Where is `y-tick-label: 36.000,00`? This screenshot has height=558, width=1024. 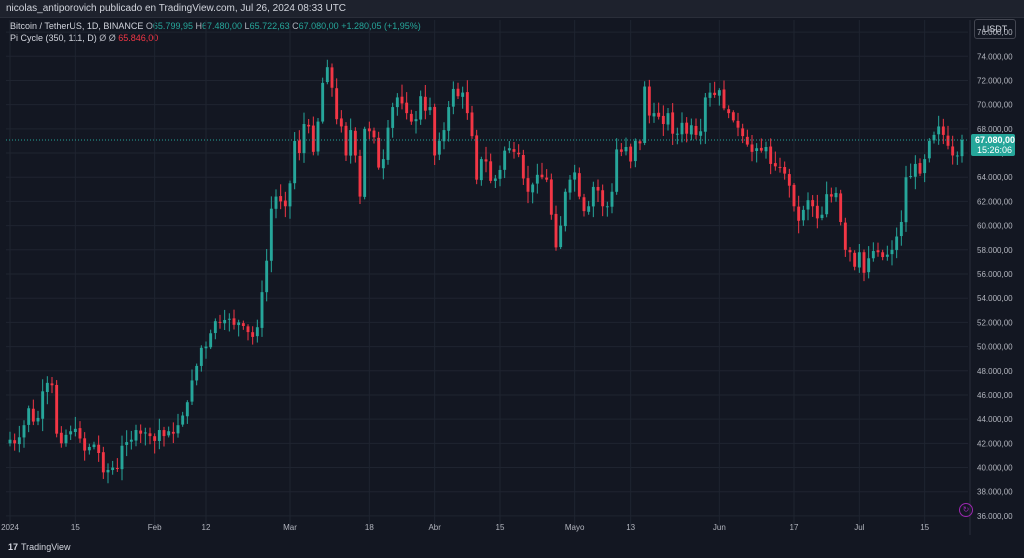
y-tick-label: 36.000,00 is located at coordinates (995, 516).